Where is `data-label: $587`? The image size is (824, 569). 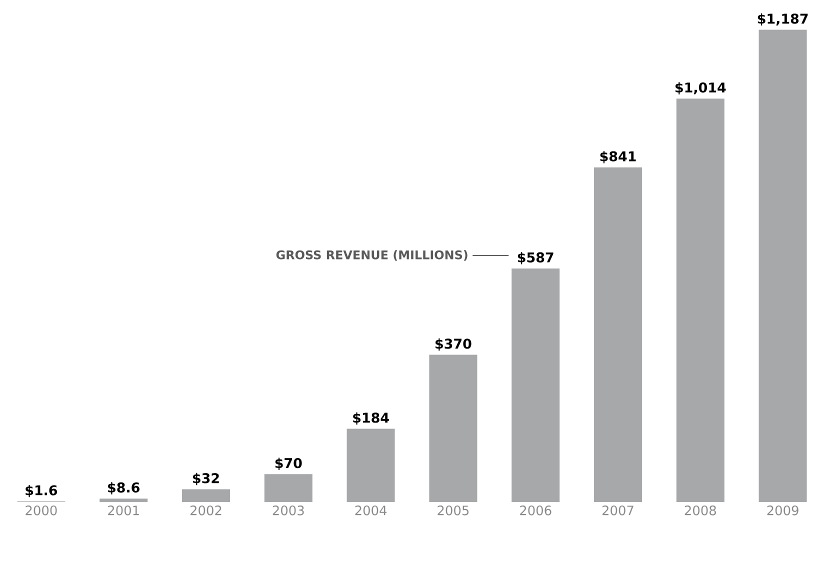 data-label: $587 is located at coordinates (536, 258).